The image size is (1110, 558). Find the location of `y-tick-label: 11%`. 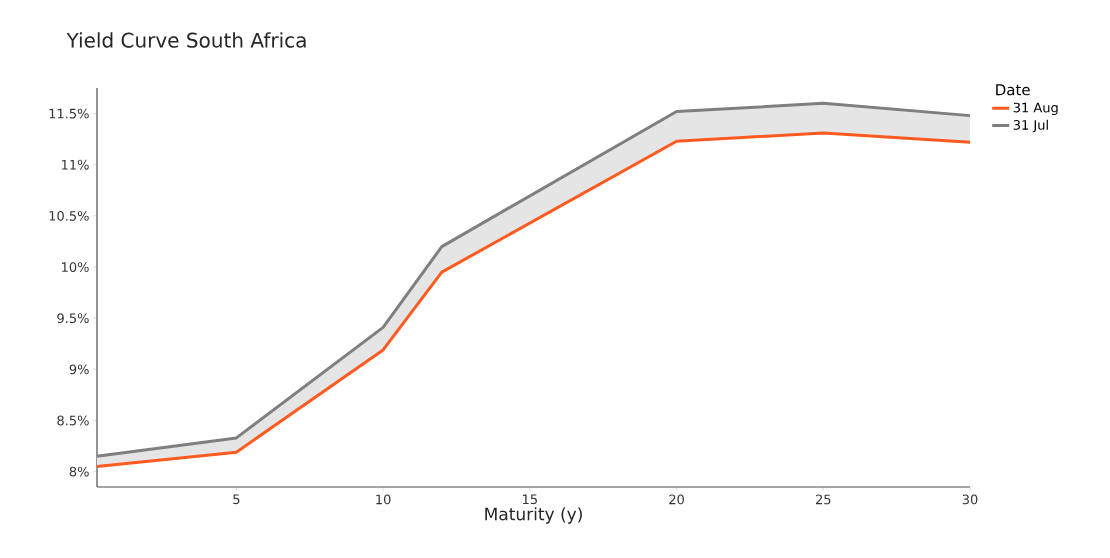

y-tick-label: 11% is located at coordinates (75, 164).